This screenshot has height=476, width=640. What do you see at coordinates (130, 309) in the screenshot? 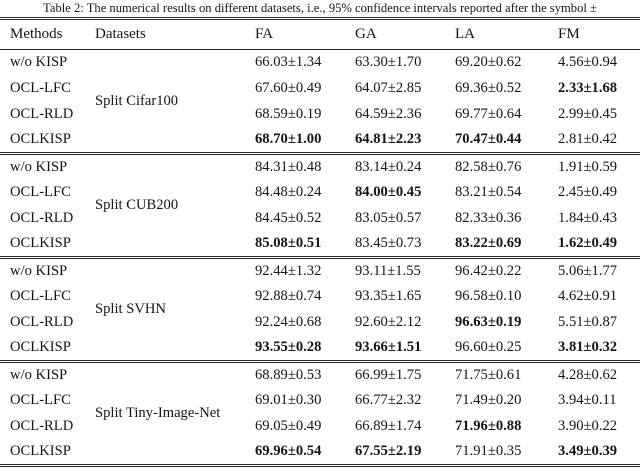
I see `dataset-cell: Split SVHN` at bounding box center [130, 309].